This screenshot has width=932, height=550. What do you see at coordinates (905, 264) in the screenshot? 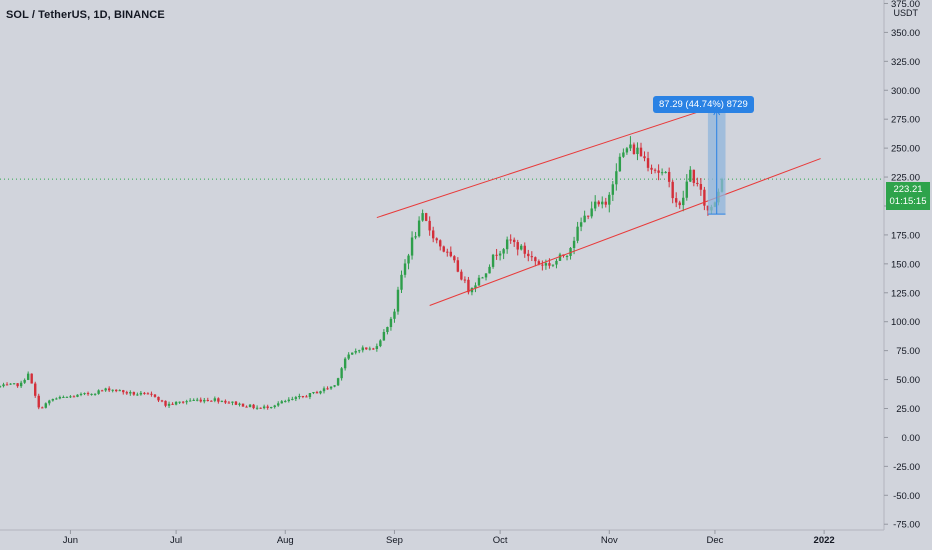
I see `price-tick-label: 150.00` at bounding box center [905, 264].